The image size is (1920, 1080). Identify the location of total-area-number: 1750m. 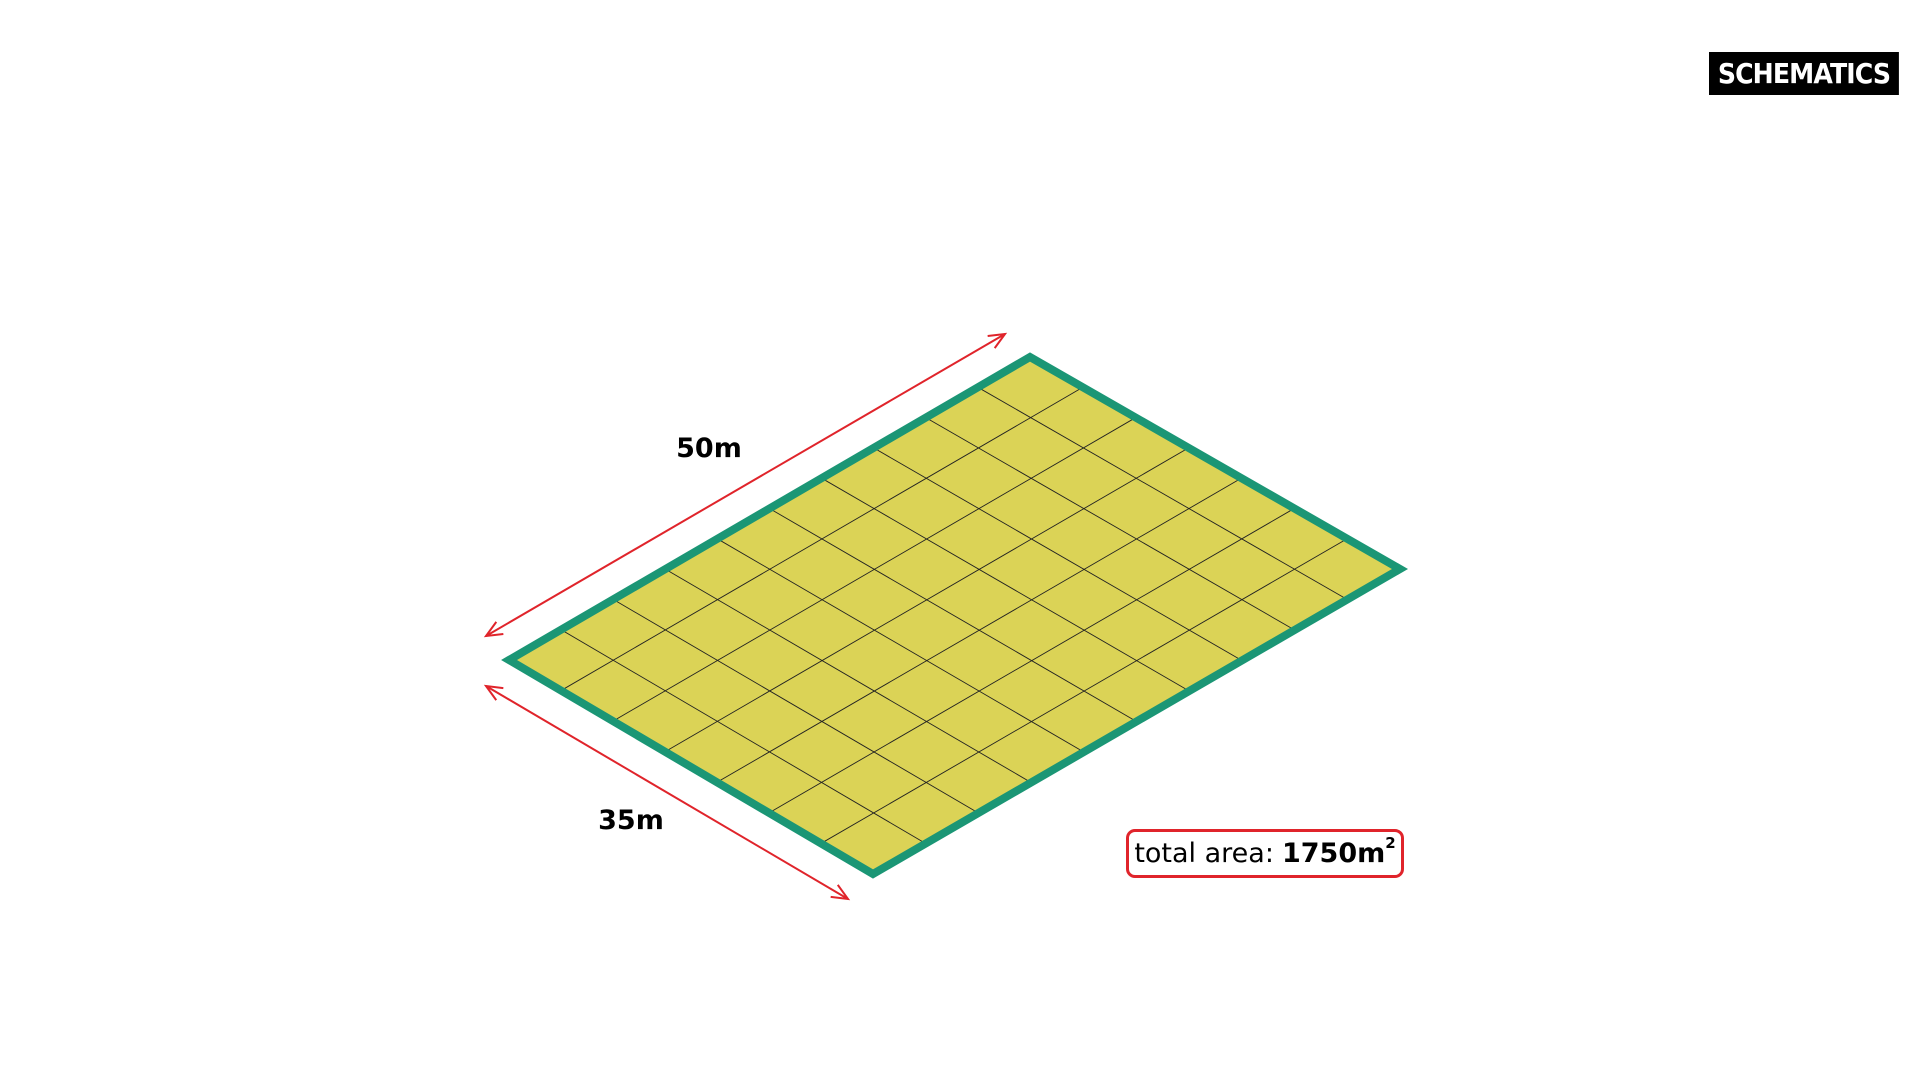
(1333, 853).